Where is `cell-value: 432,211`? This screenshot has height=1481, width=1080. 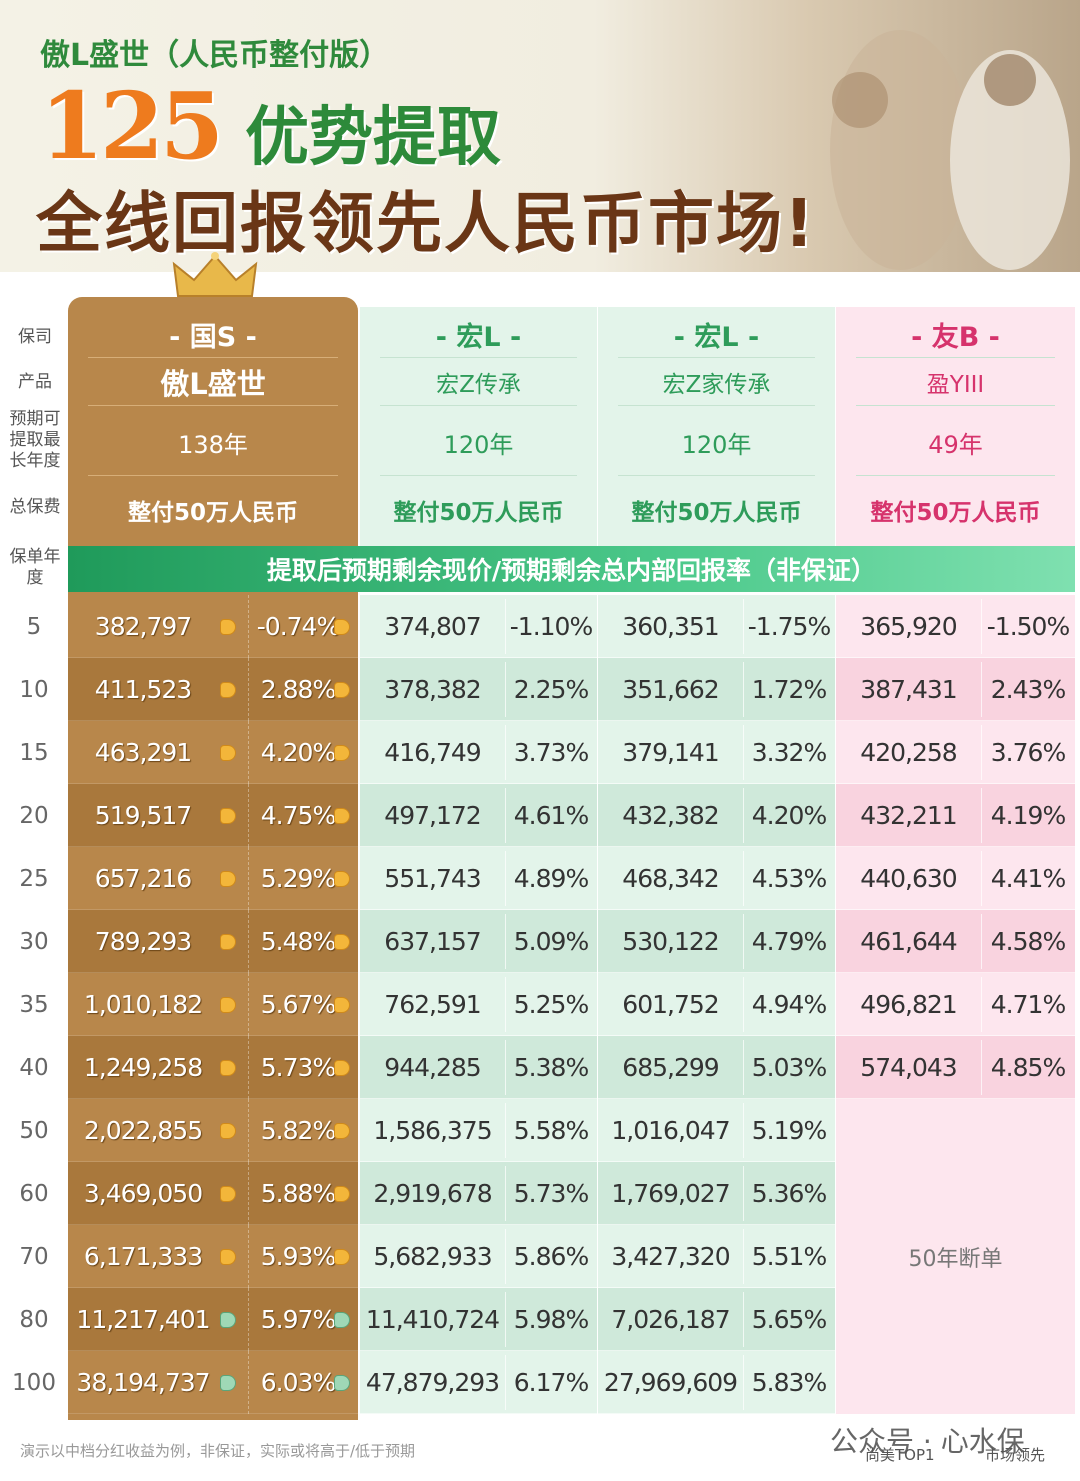
cell-value: 432,211 is located at coordinates (908, 815).